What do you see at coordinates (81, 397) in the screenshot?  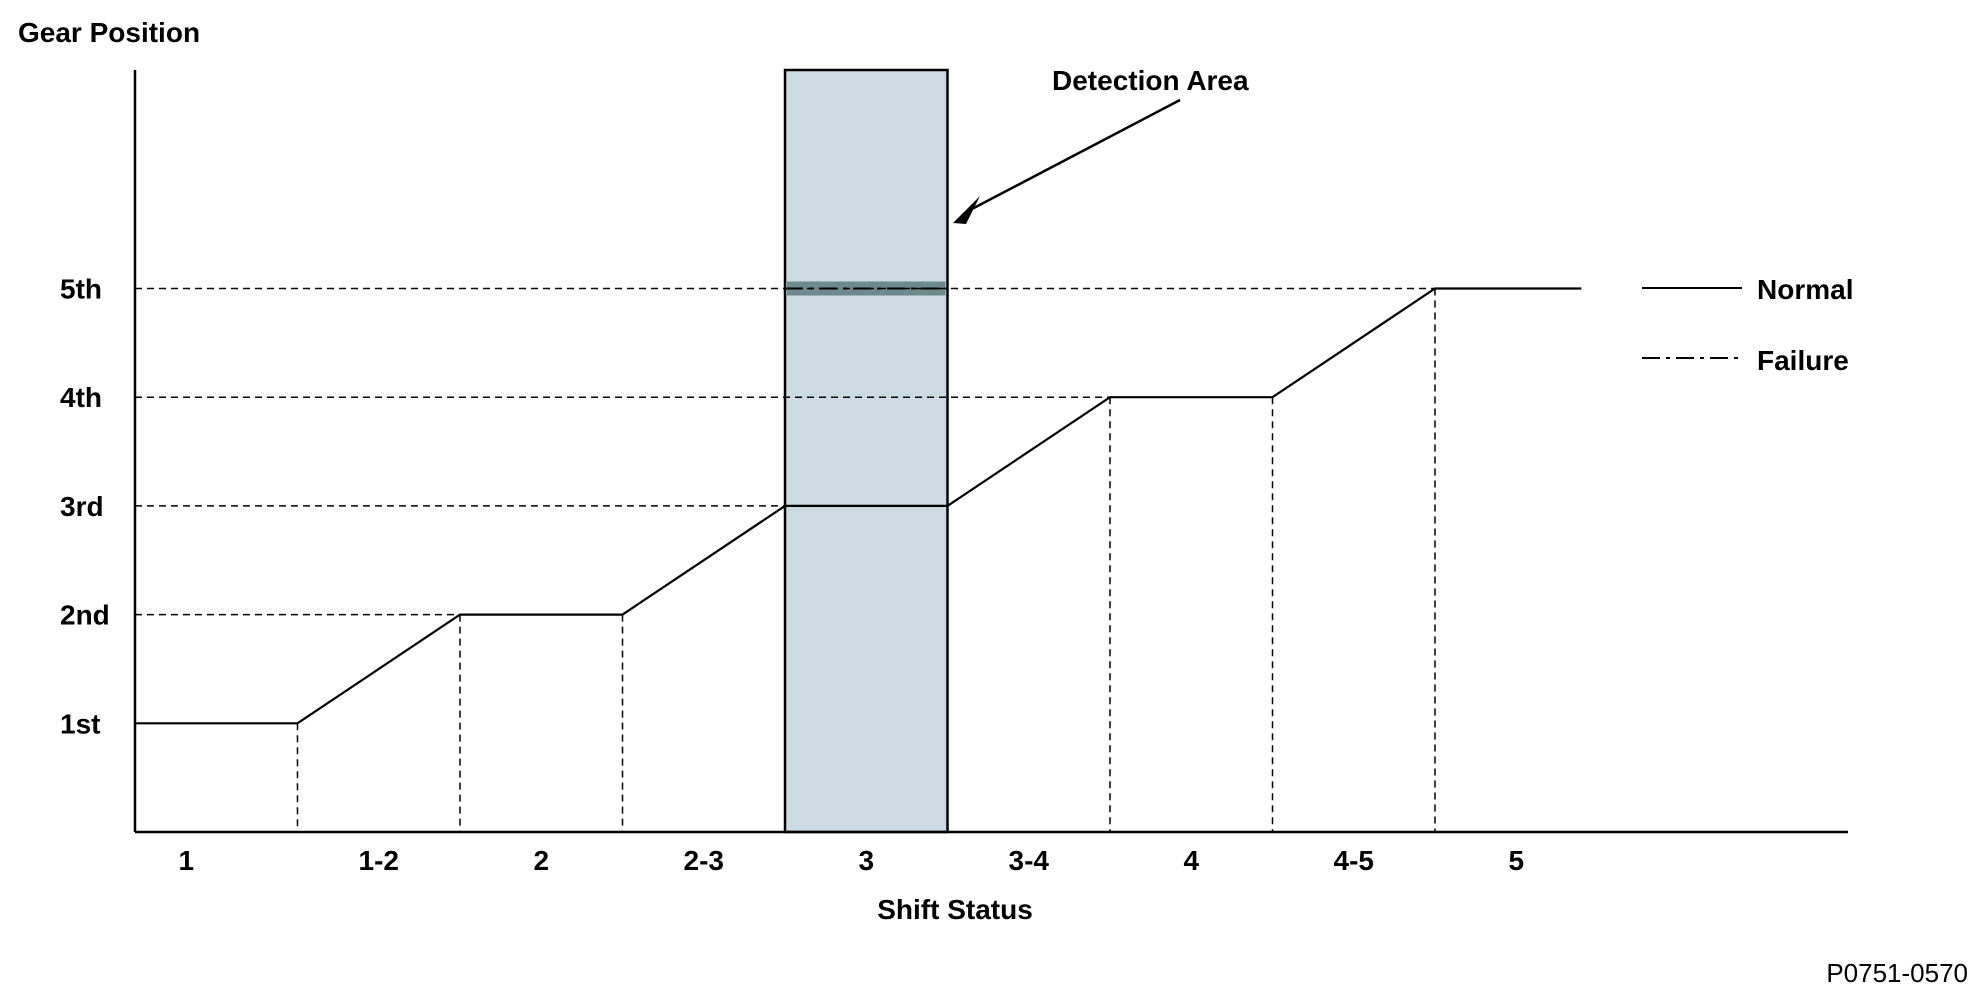 I see `y-tick-4th: 4th` at bounding box center [81, 397].